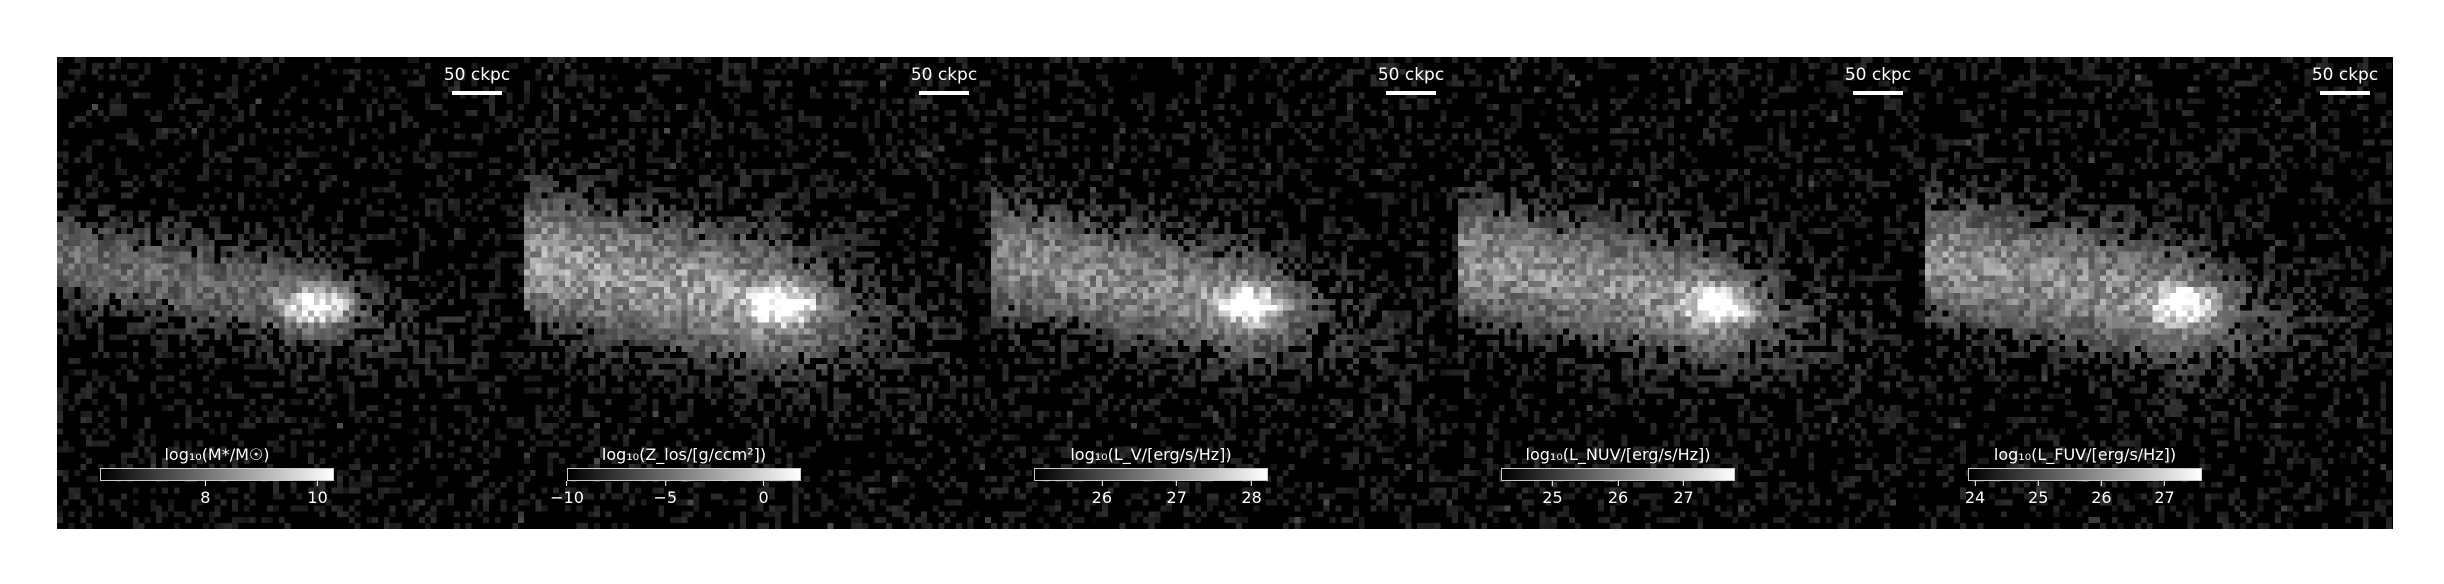 This screenshot has height=584, width=2444. What do you see at coordinates (684, 454) in the screenshot?
I see `colorbar-label: log₁₀(Z_los/[g/ccm²])` at bounding box center [684, 454].